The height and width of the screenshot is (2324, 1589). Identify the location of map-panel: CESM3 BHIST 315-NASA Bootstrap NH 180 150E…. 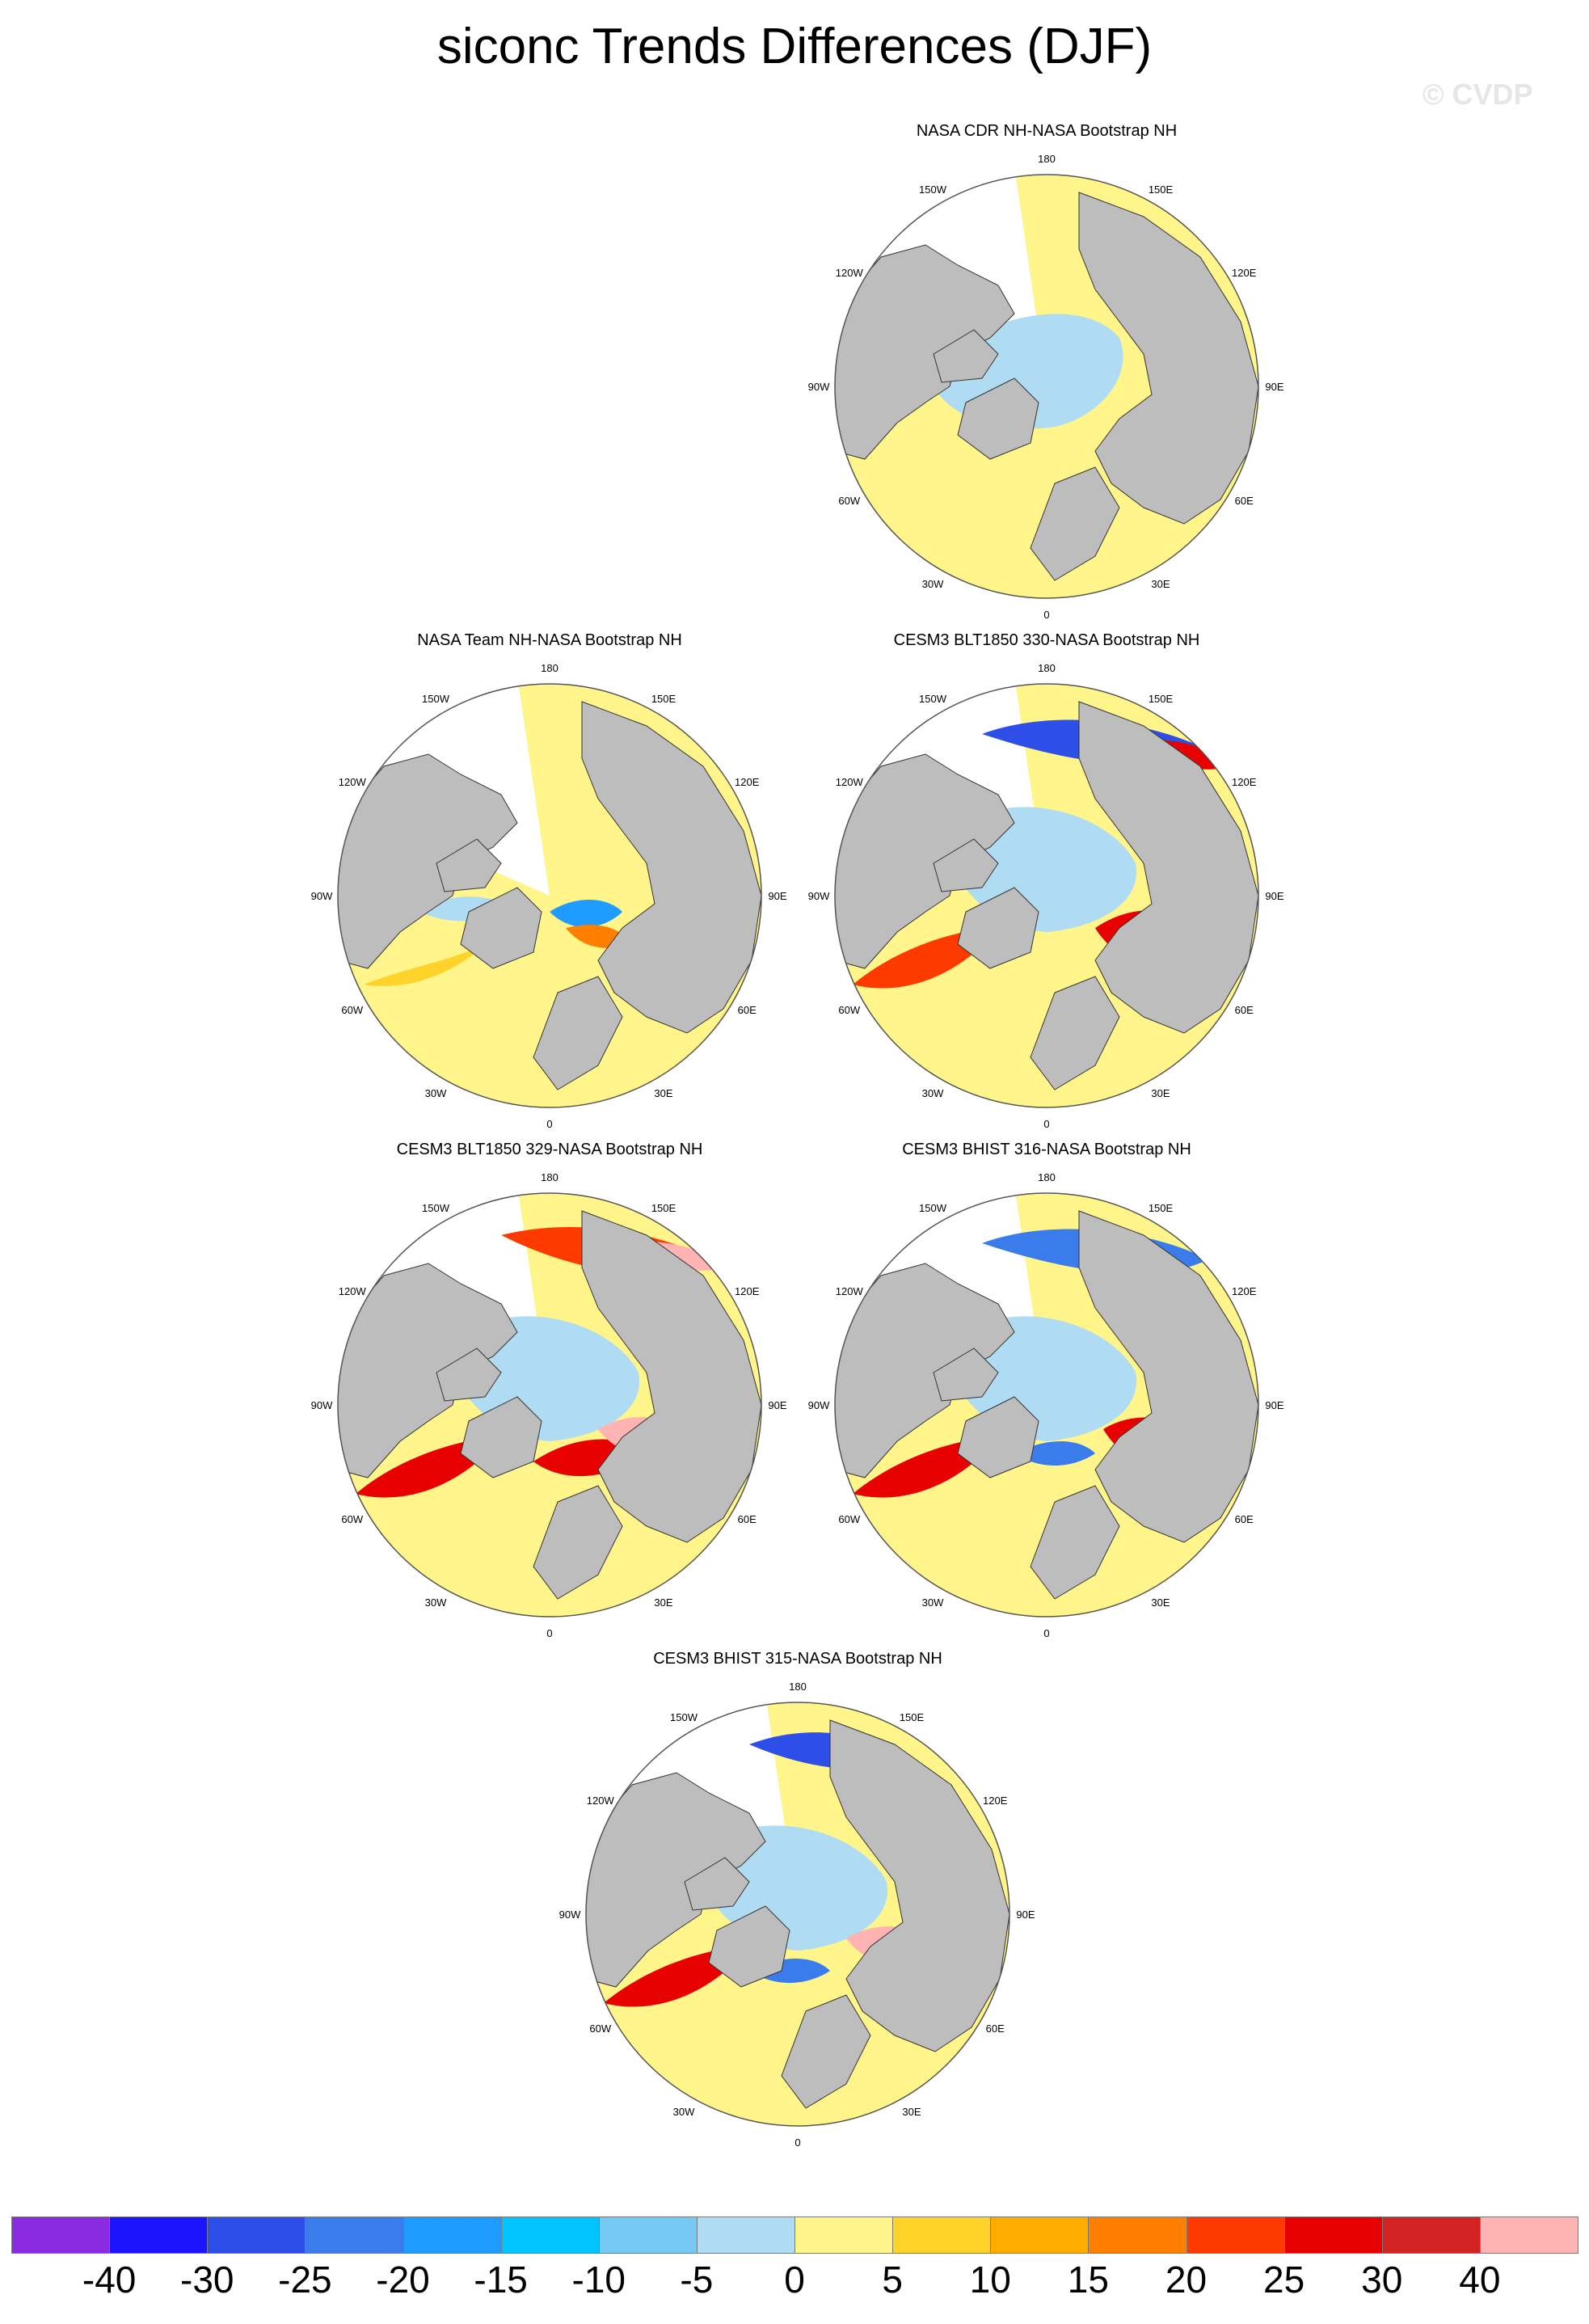
(797, 1907).